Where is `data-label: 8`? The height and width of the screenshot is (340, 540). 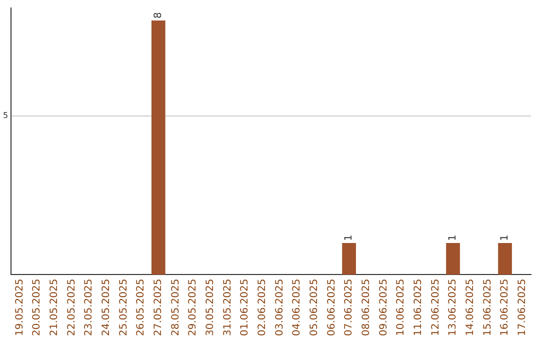 data-label: 8 is located at coordinates (158, 15).